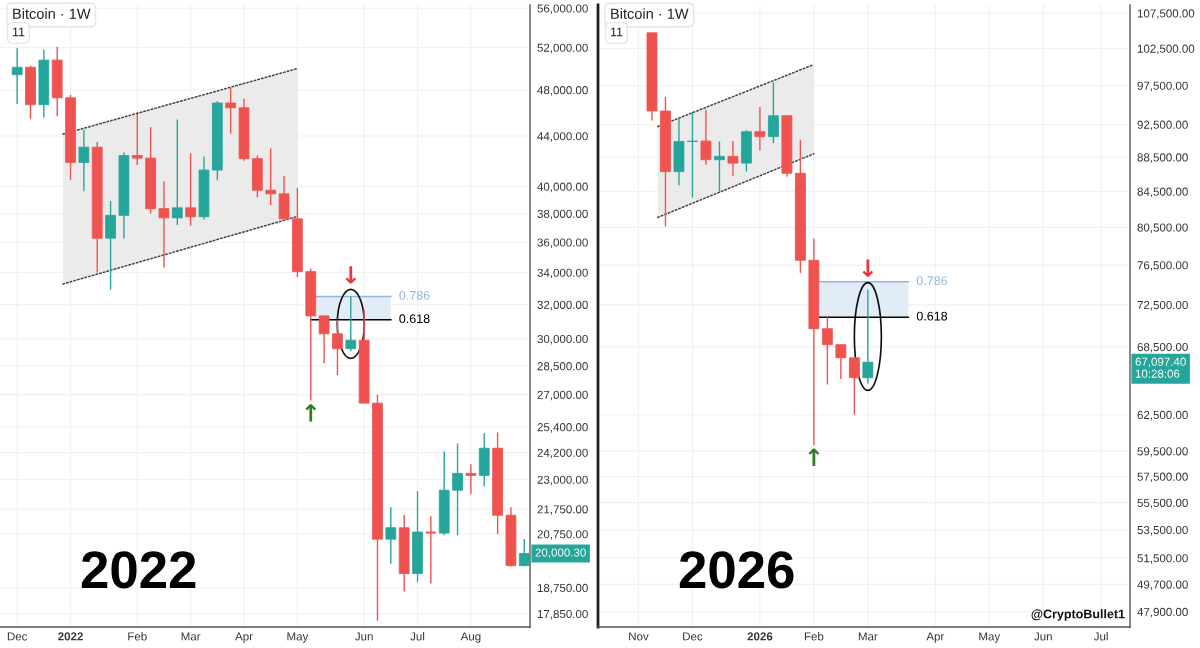 The height and width of the screenshot is (648, 1200). What do you see at coordinates (1160, 367) in the screenshot?
I see `text: 67,097.40 10:28:06` at bounding box center [1160, 367].